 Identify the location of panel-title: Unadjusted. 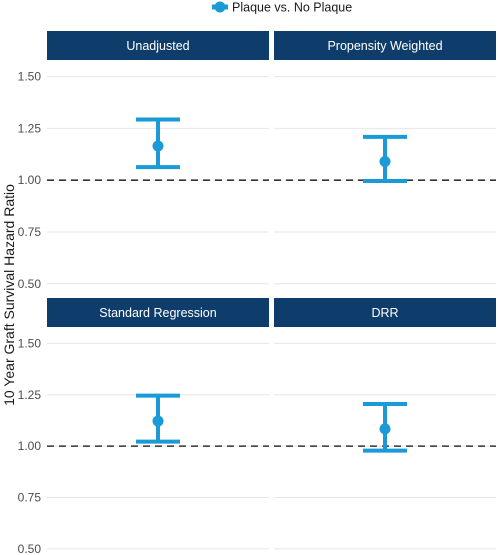
(157, 46).